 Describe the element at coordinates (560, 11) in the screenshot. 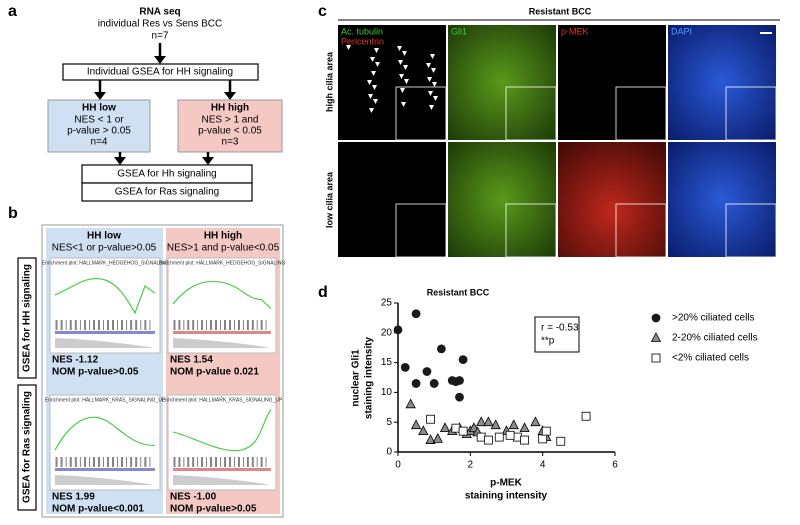

I see `panel-title: Resistant BCC` at that location.